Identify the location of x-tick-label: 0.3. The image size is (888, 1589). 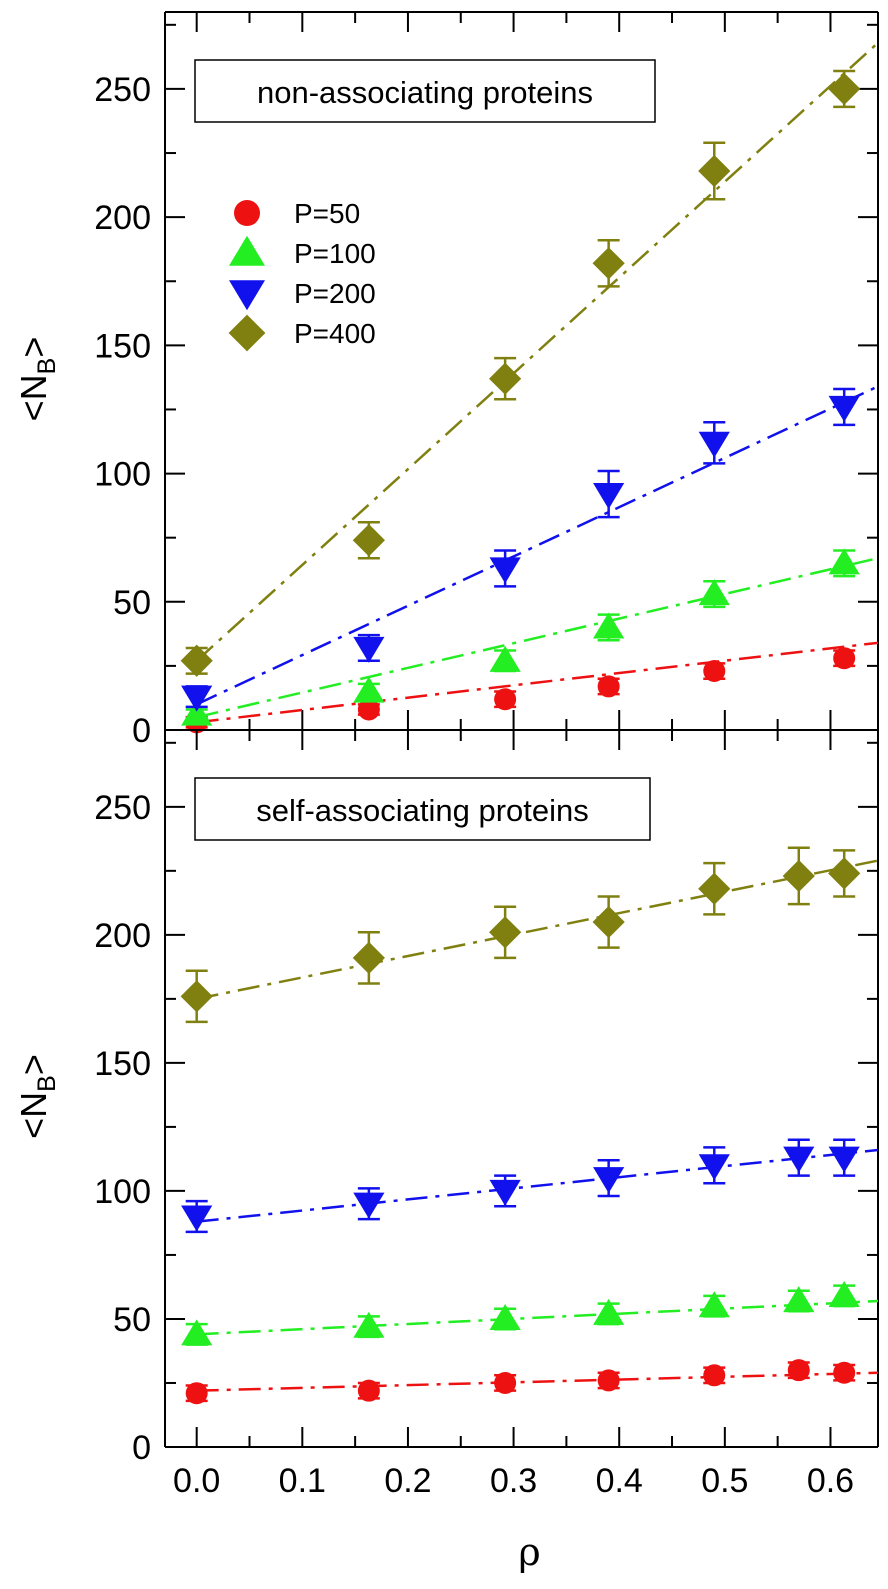
(513, 1481).